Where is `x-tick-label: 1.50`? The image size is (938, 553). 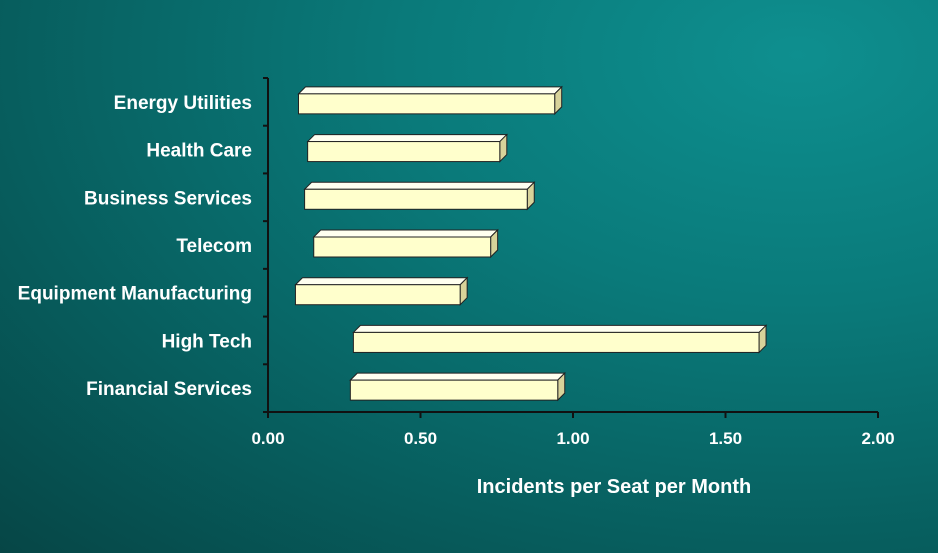 x-tick-label: 1.50 is located at coordinates (725, 438).